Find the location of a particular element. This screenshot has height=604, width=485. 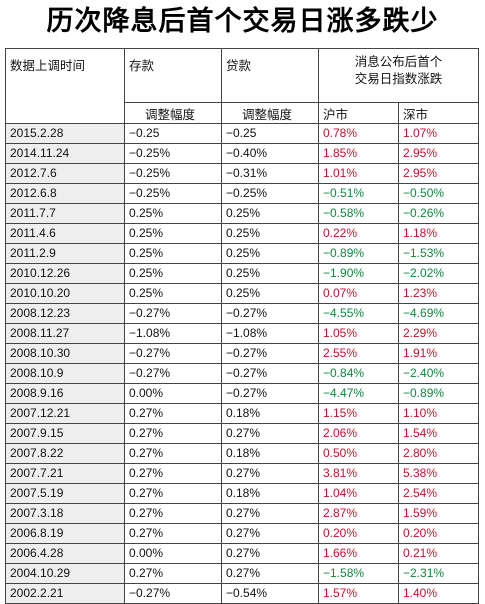

sz-change-cell: 2.95% is located at coordinates (438, 153).